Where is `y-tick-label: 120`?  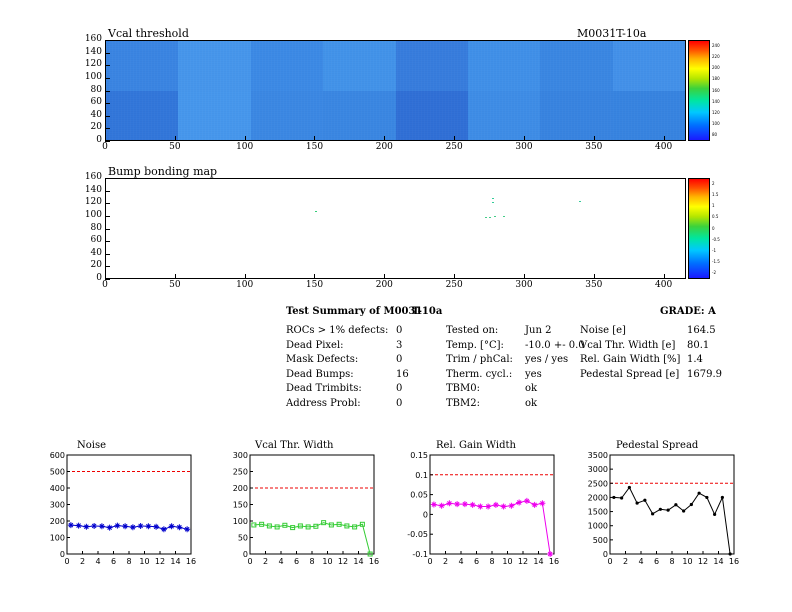 y-tick-label: 120 is located at coordinates (93, 64).